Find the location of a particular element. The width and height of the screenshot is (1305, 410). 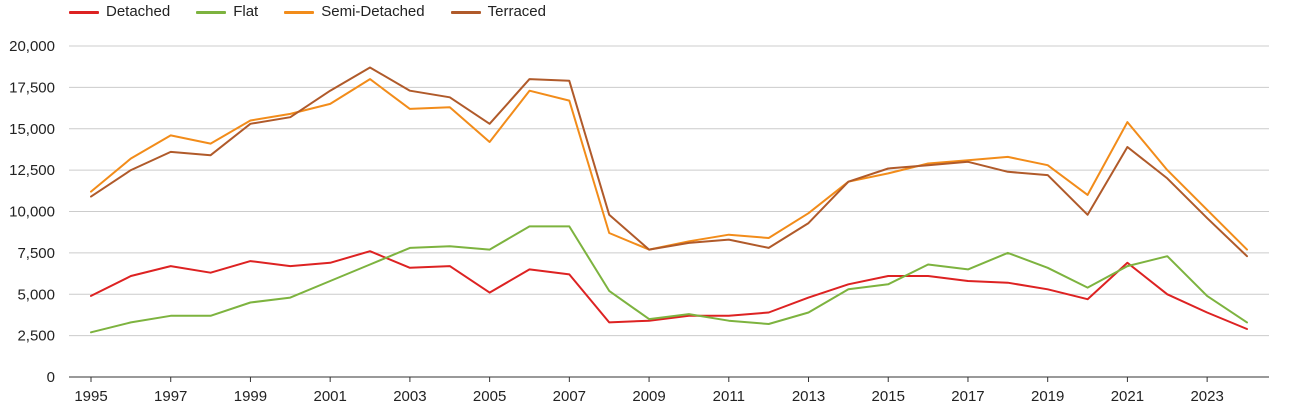

legend-swatch-flat is located at coordinates (211, 12).